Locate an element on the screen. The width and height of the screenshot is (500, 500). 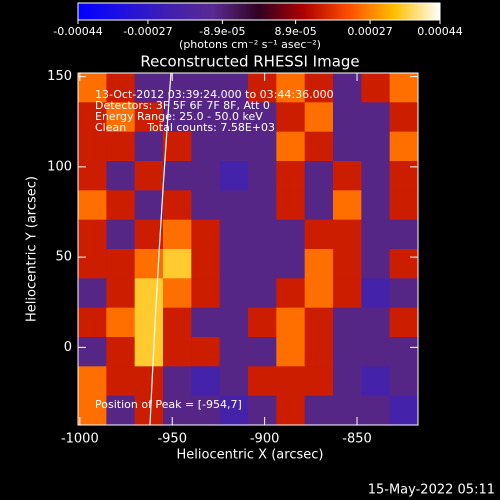
colorbar-tick-label: 0.00044 is located at coordinates (440, 31).